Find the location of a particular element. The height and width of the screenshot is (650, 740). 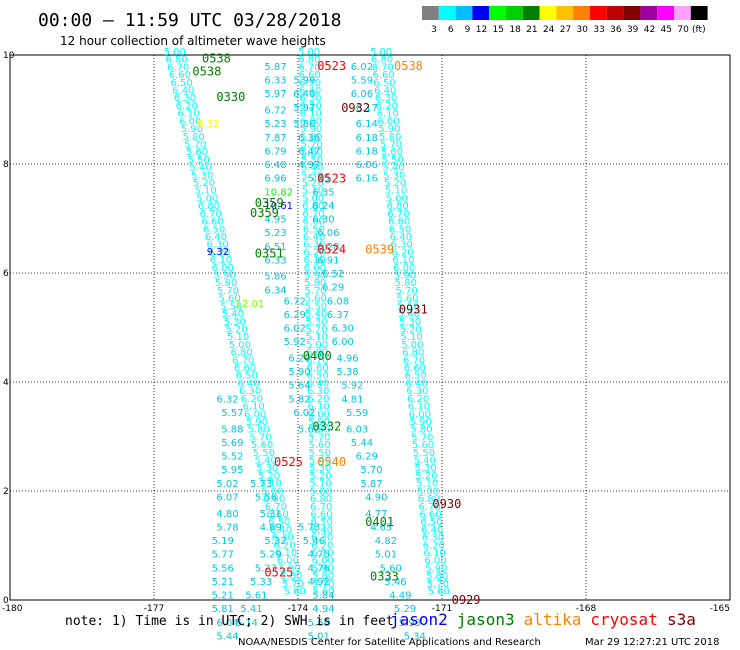

right-track-value: 5.20 is located at coordinates (426, 476).